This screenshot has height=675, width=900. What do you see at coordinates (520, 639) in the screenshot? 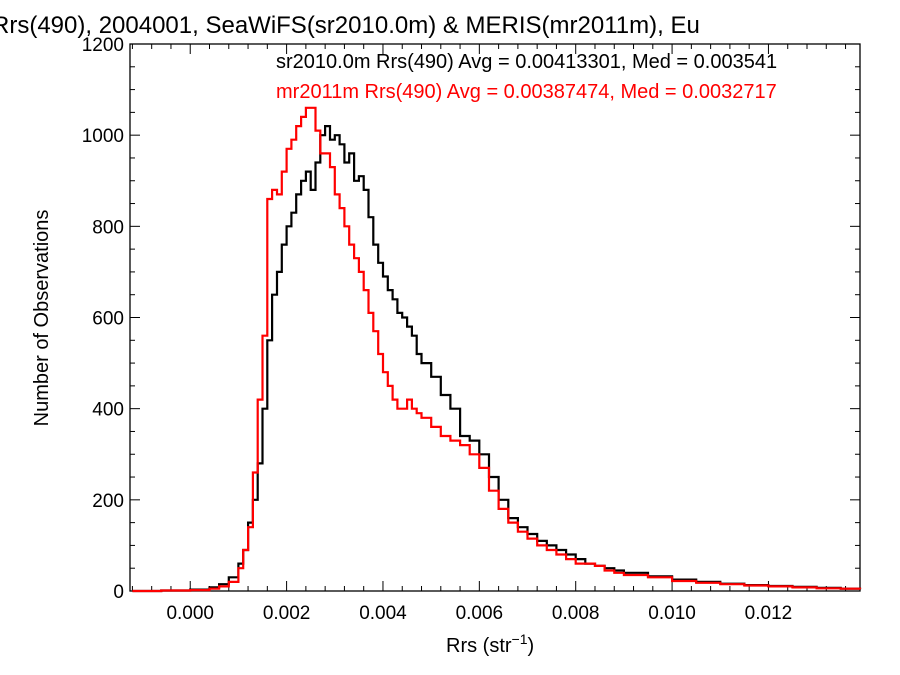
I see `x-axis-label-superscript: −1` at bounding box center [520, 639].